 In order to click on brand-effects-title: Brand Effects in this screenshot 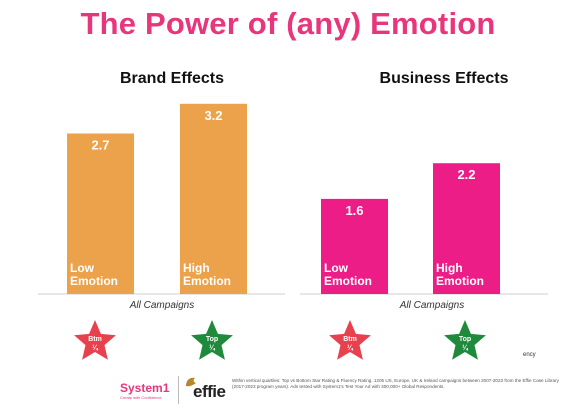, I will do `click(172, 78)`.